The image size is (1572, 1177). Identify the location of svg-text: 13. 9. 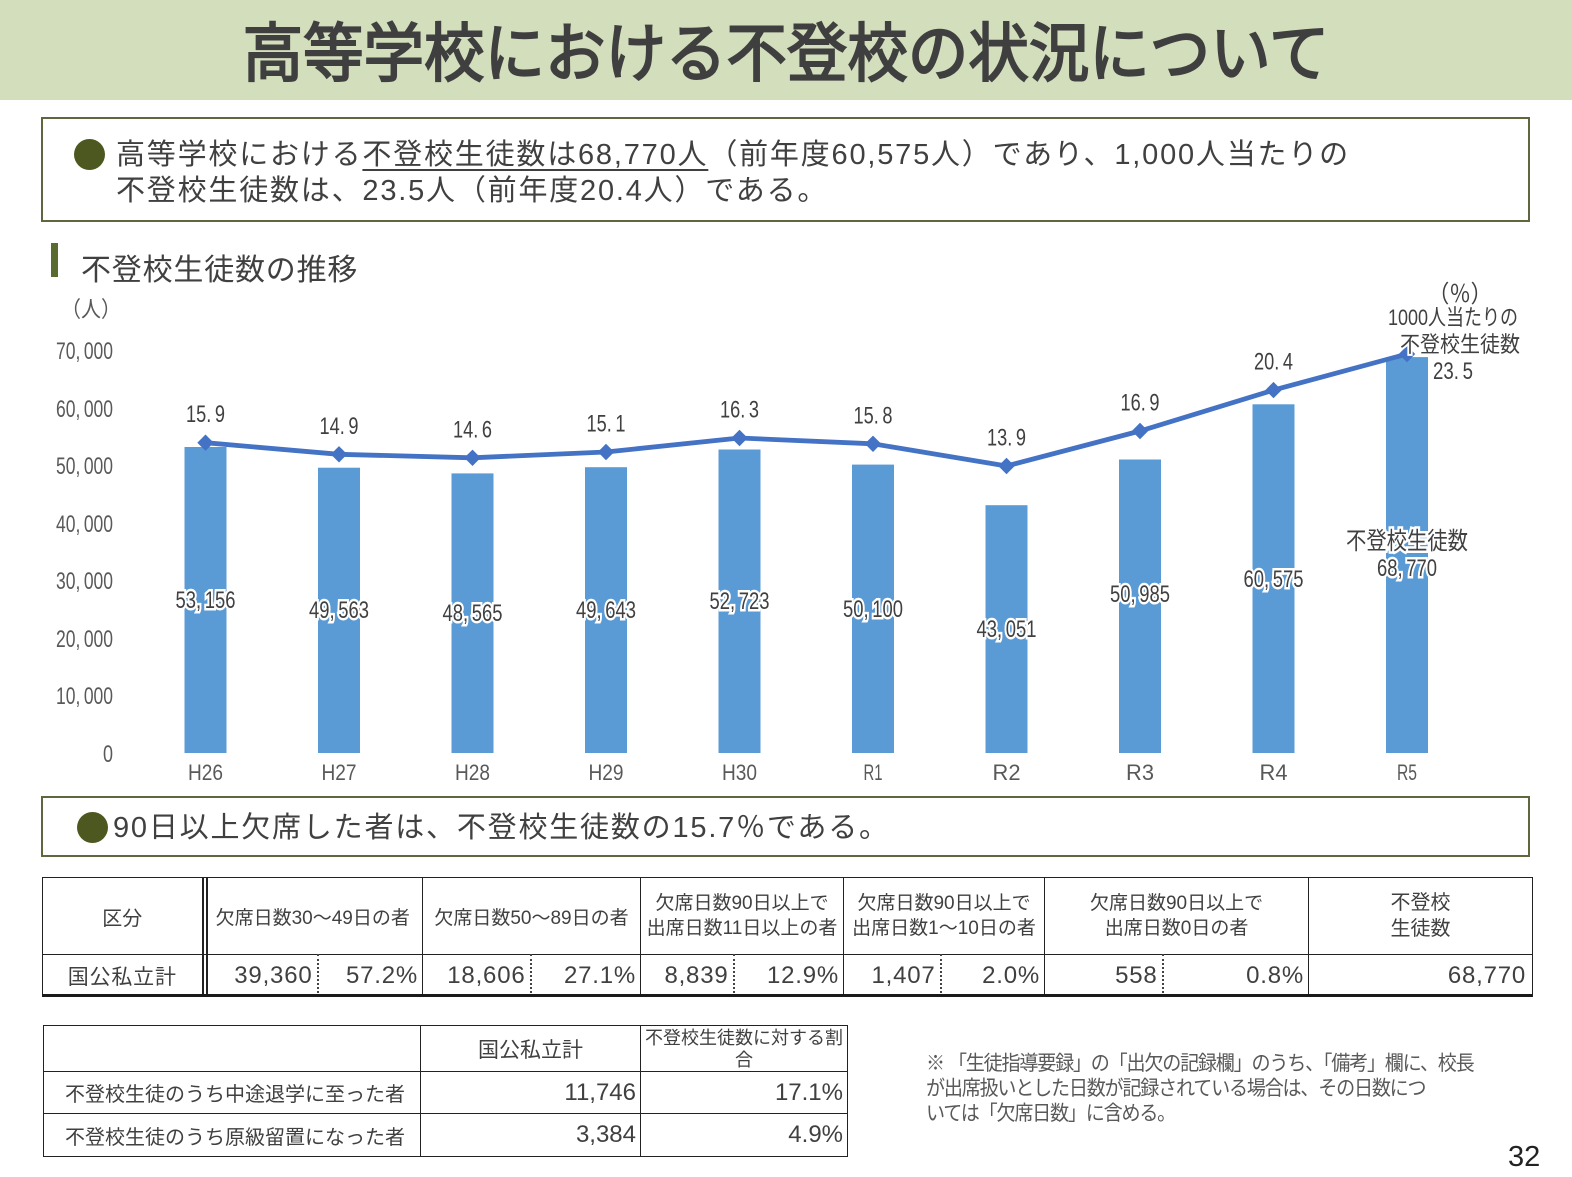
(1006, 438).